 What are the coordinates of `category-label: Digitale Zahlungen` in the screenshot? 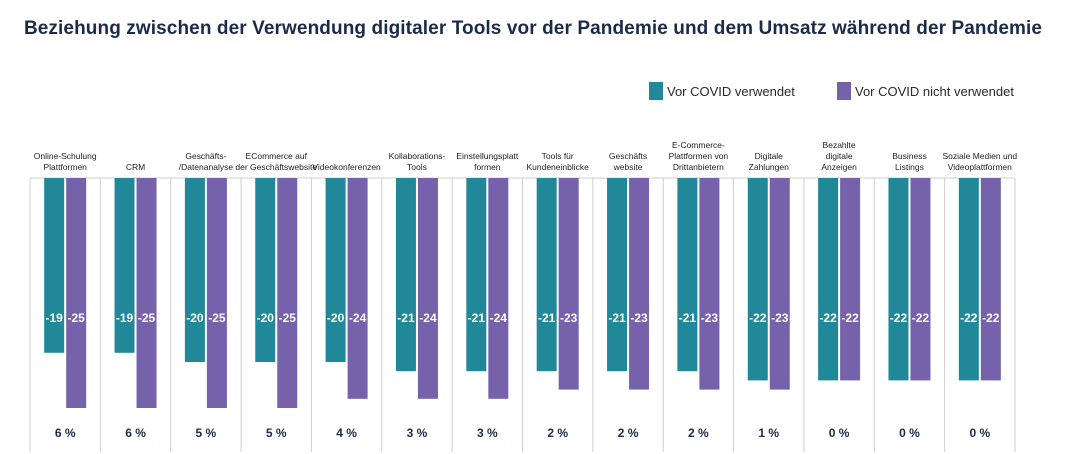 It's located at (769, 161).